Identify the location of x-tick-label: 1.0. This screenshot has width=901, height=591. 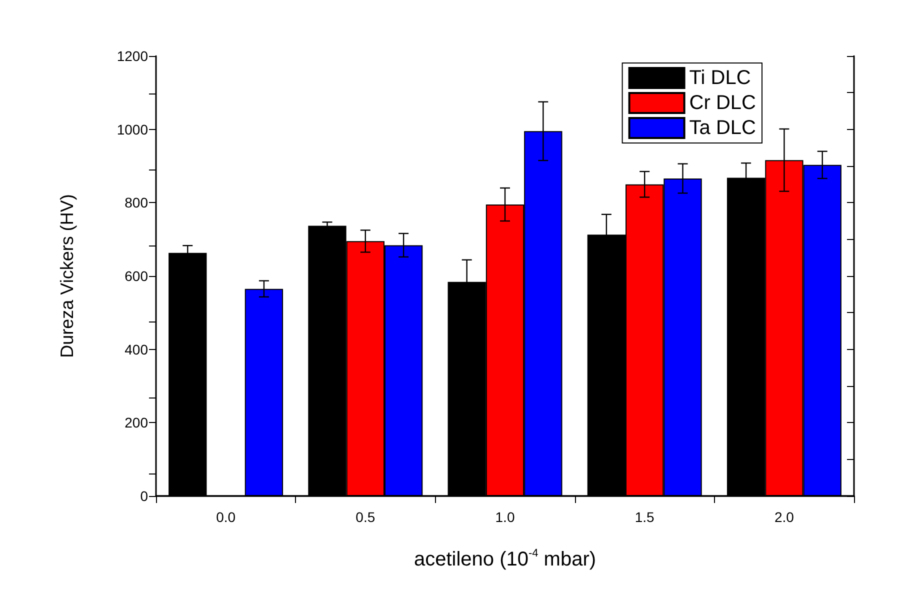
(505, 517).